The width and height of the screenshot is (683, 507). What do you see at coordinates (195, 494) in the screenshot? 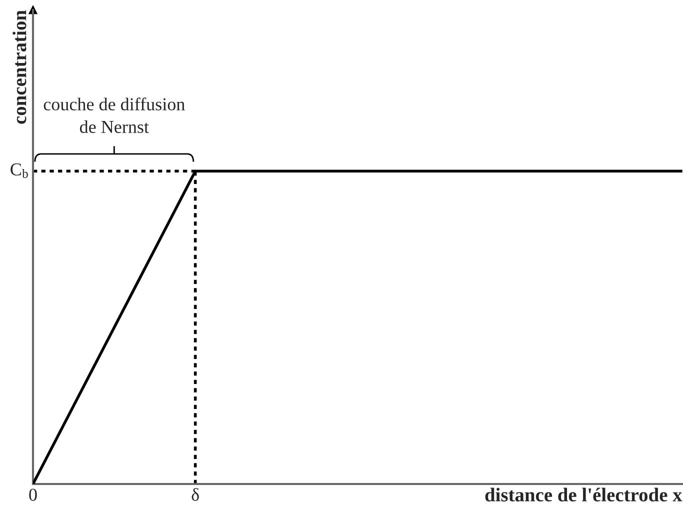
I see `x-tick-label: δ` at bounding box center [195, 494].